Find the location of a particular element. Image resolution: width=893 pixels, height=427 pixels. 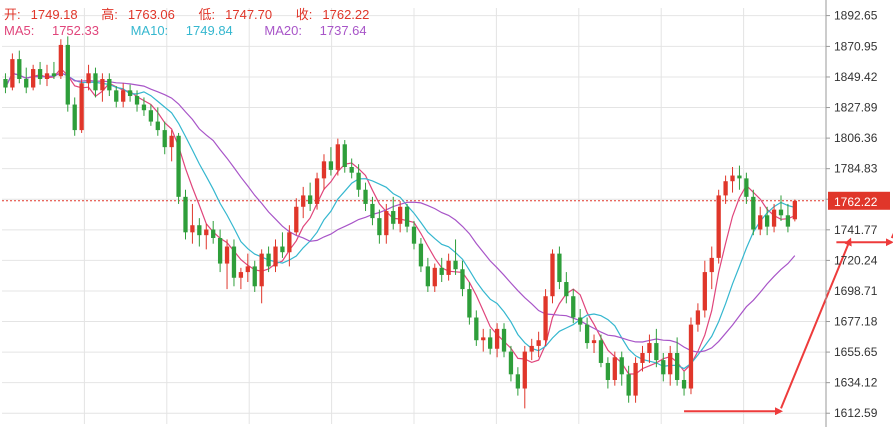

ma20-readout: MA20: 1737.64 is located at coordinates (315, 30).